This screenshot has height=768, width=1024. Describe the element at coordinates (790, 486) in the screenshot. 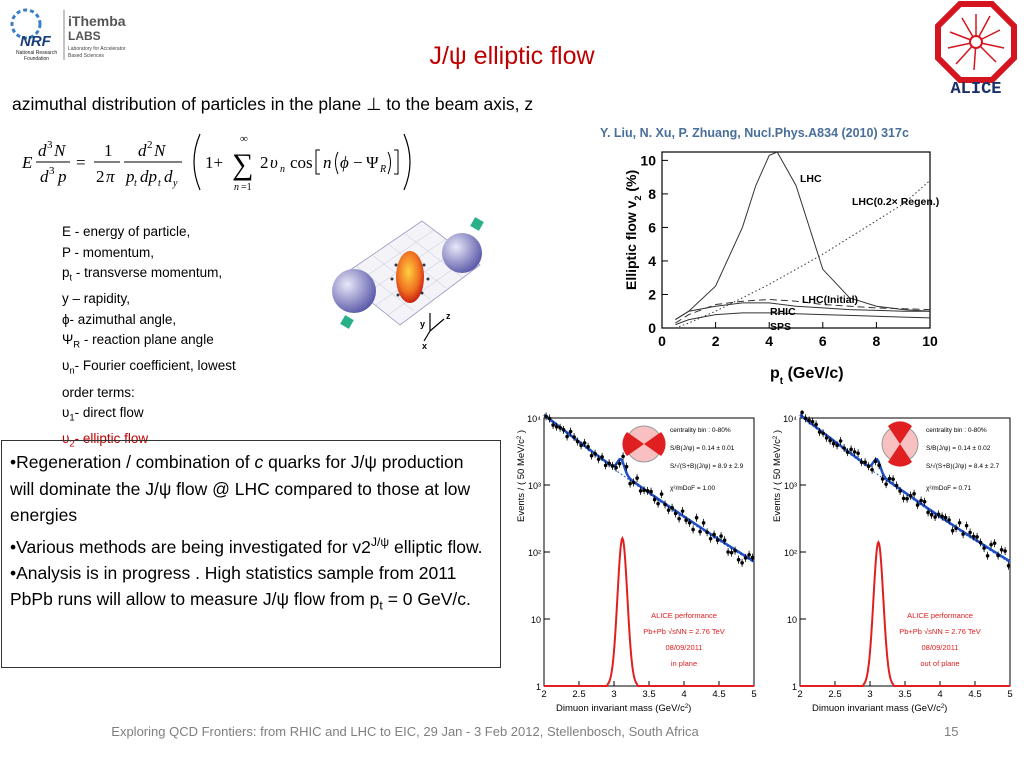

I see `y-tick-label: 10³` at that location.